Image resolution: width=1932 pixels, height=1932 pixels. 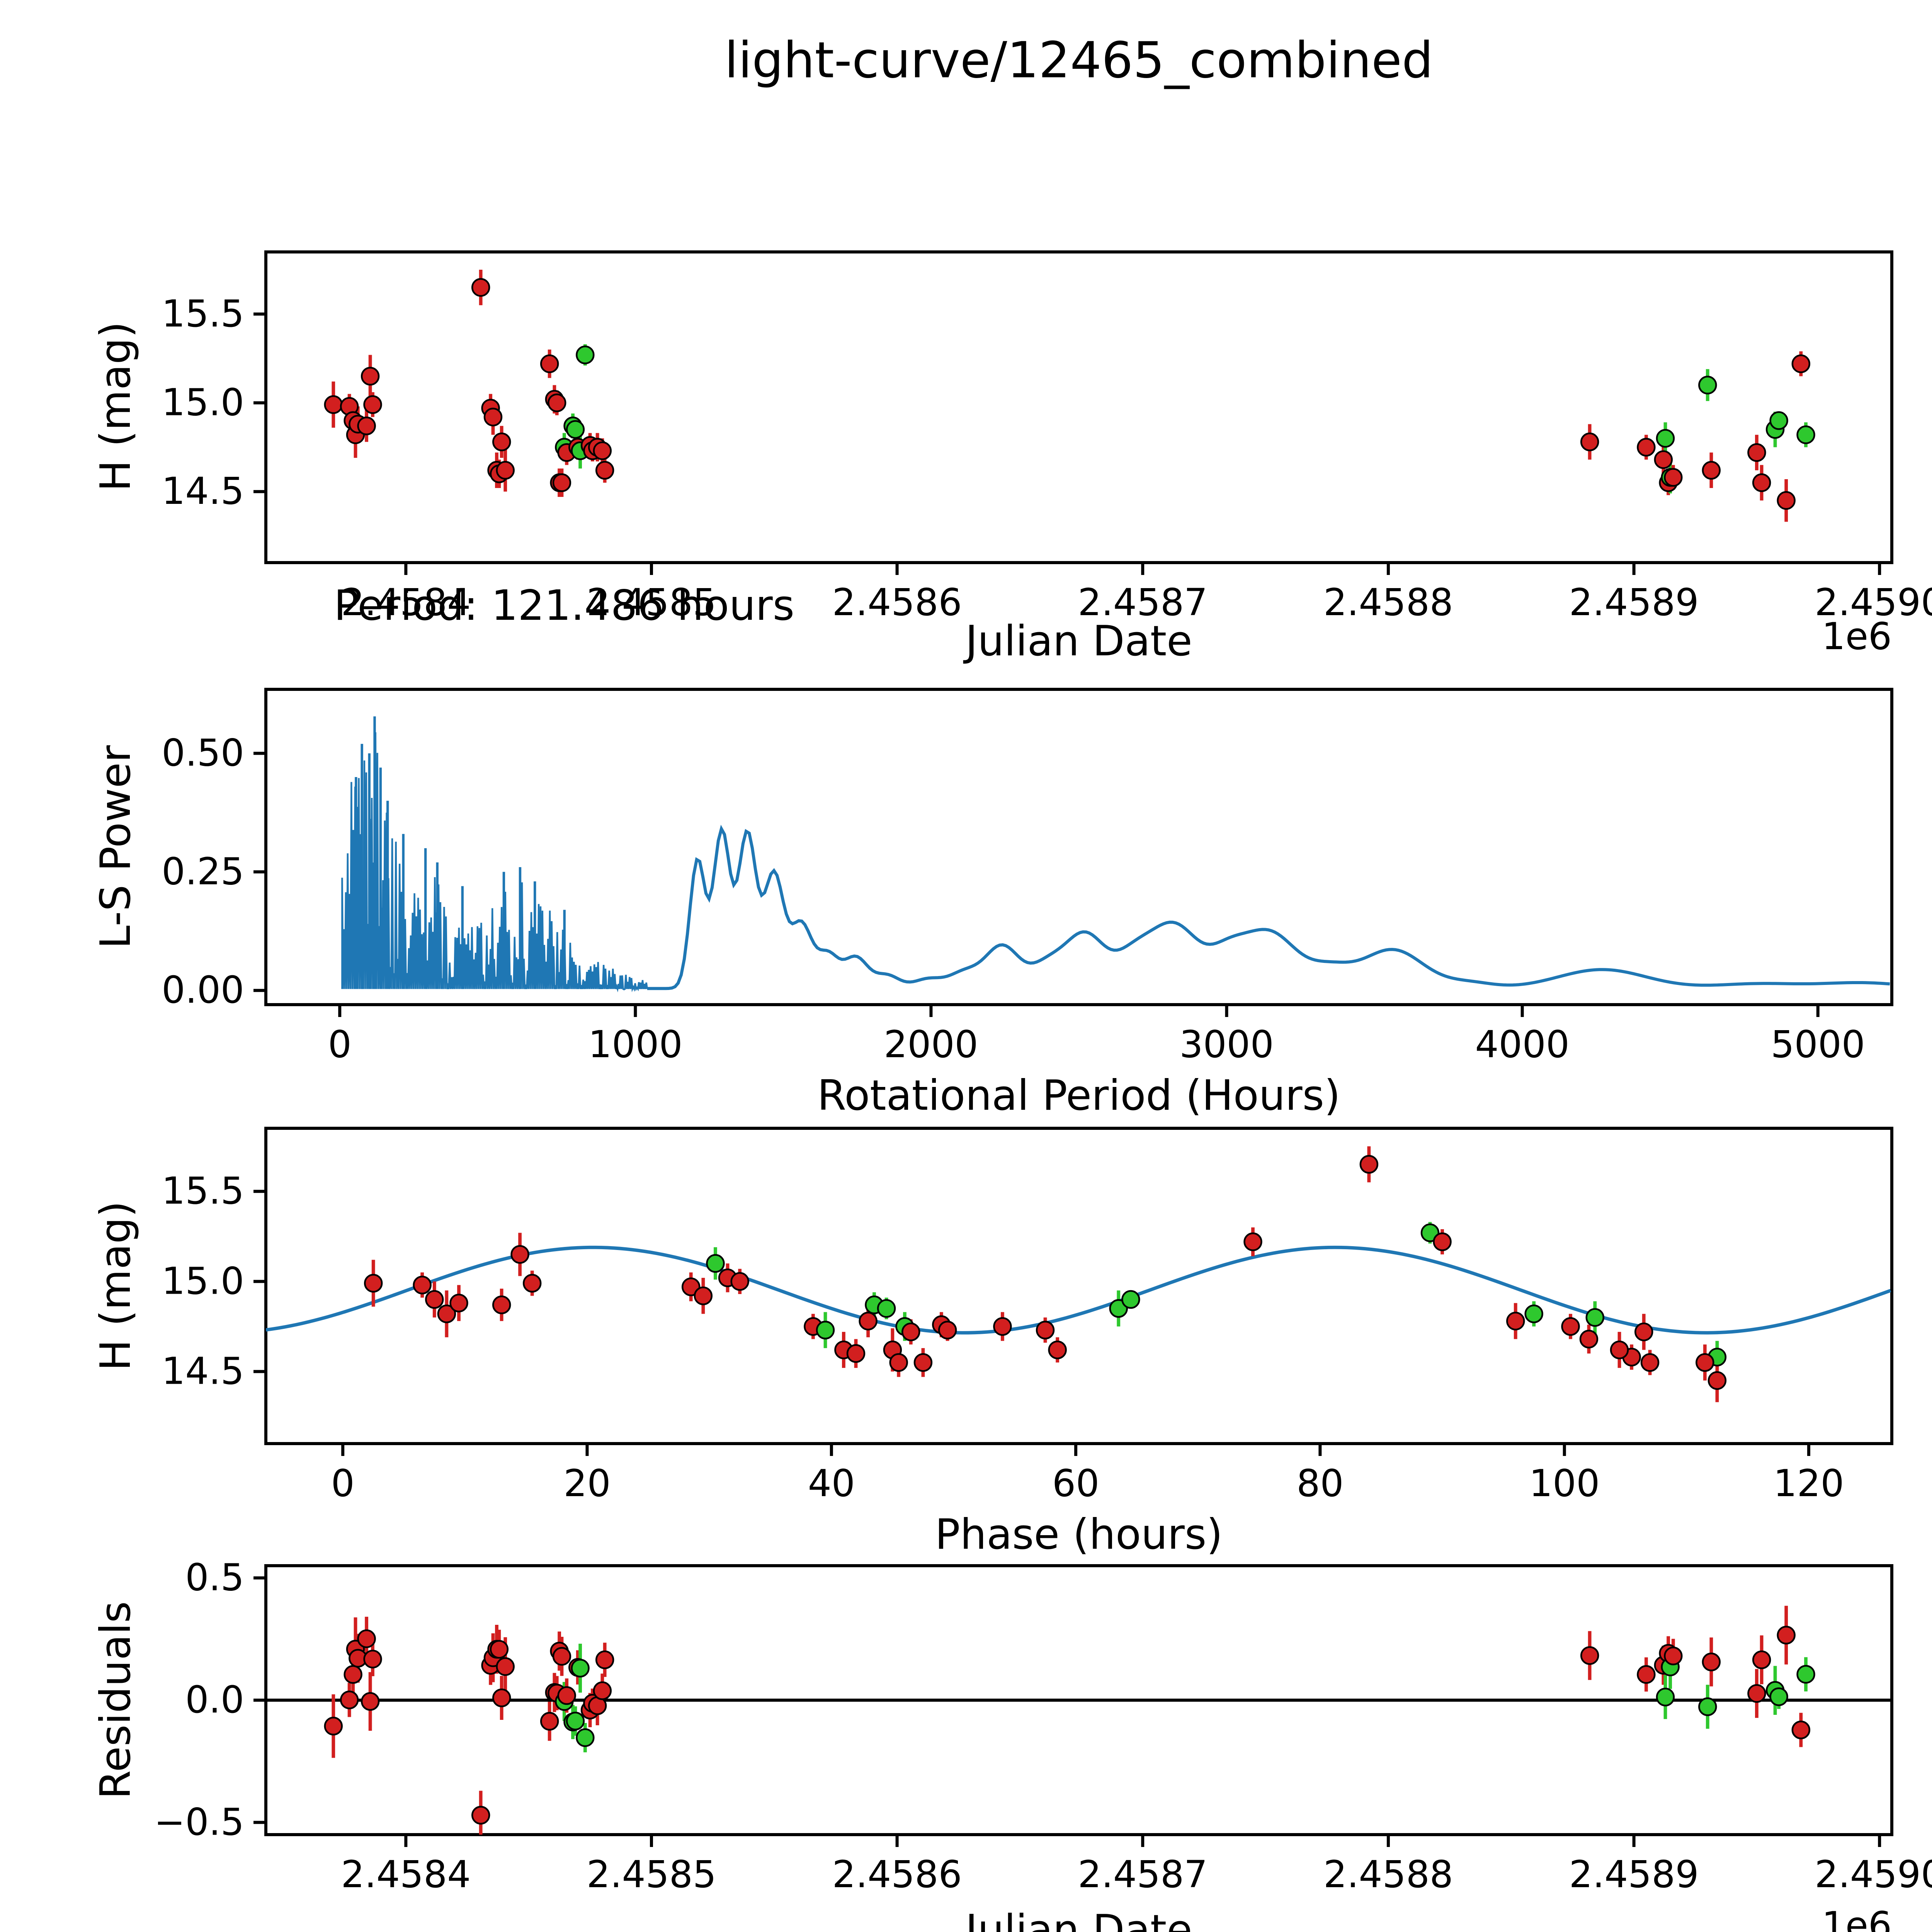 I want to click on panel3-ylabel: H (mag), so click(x=116, y=1286).